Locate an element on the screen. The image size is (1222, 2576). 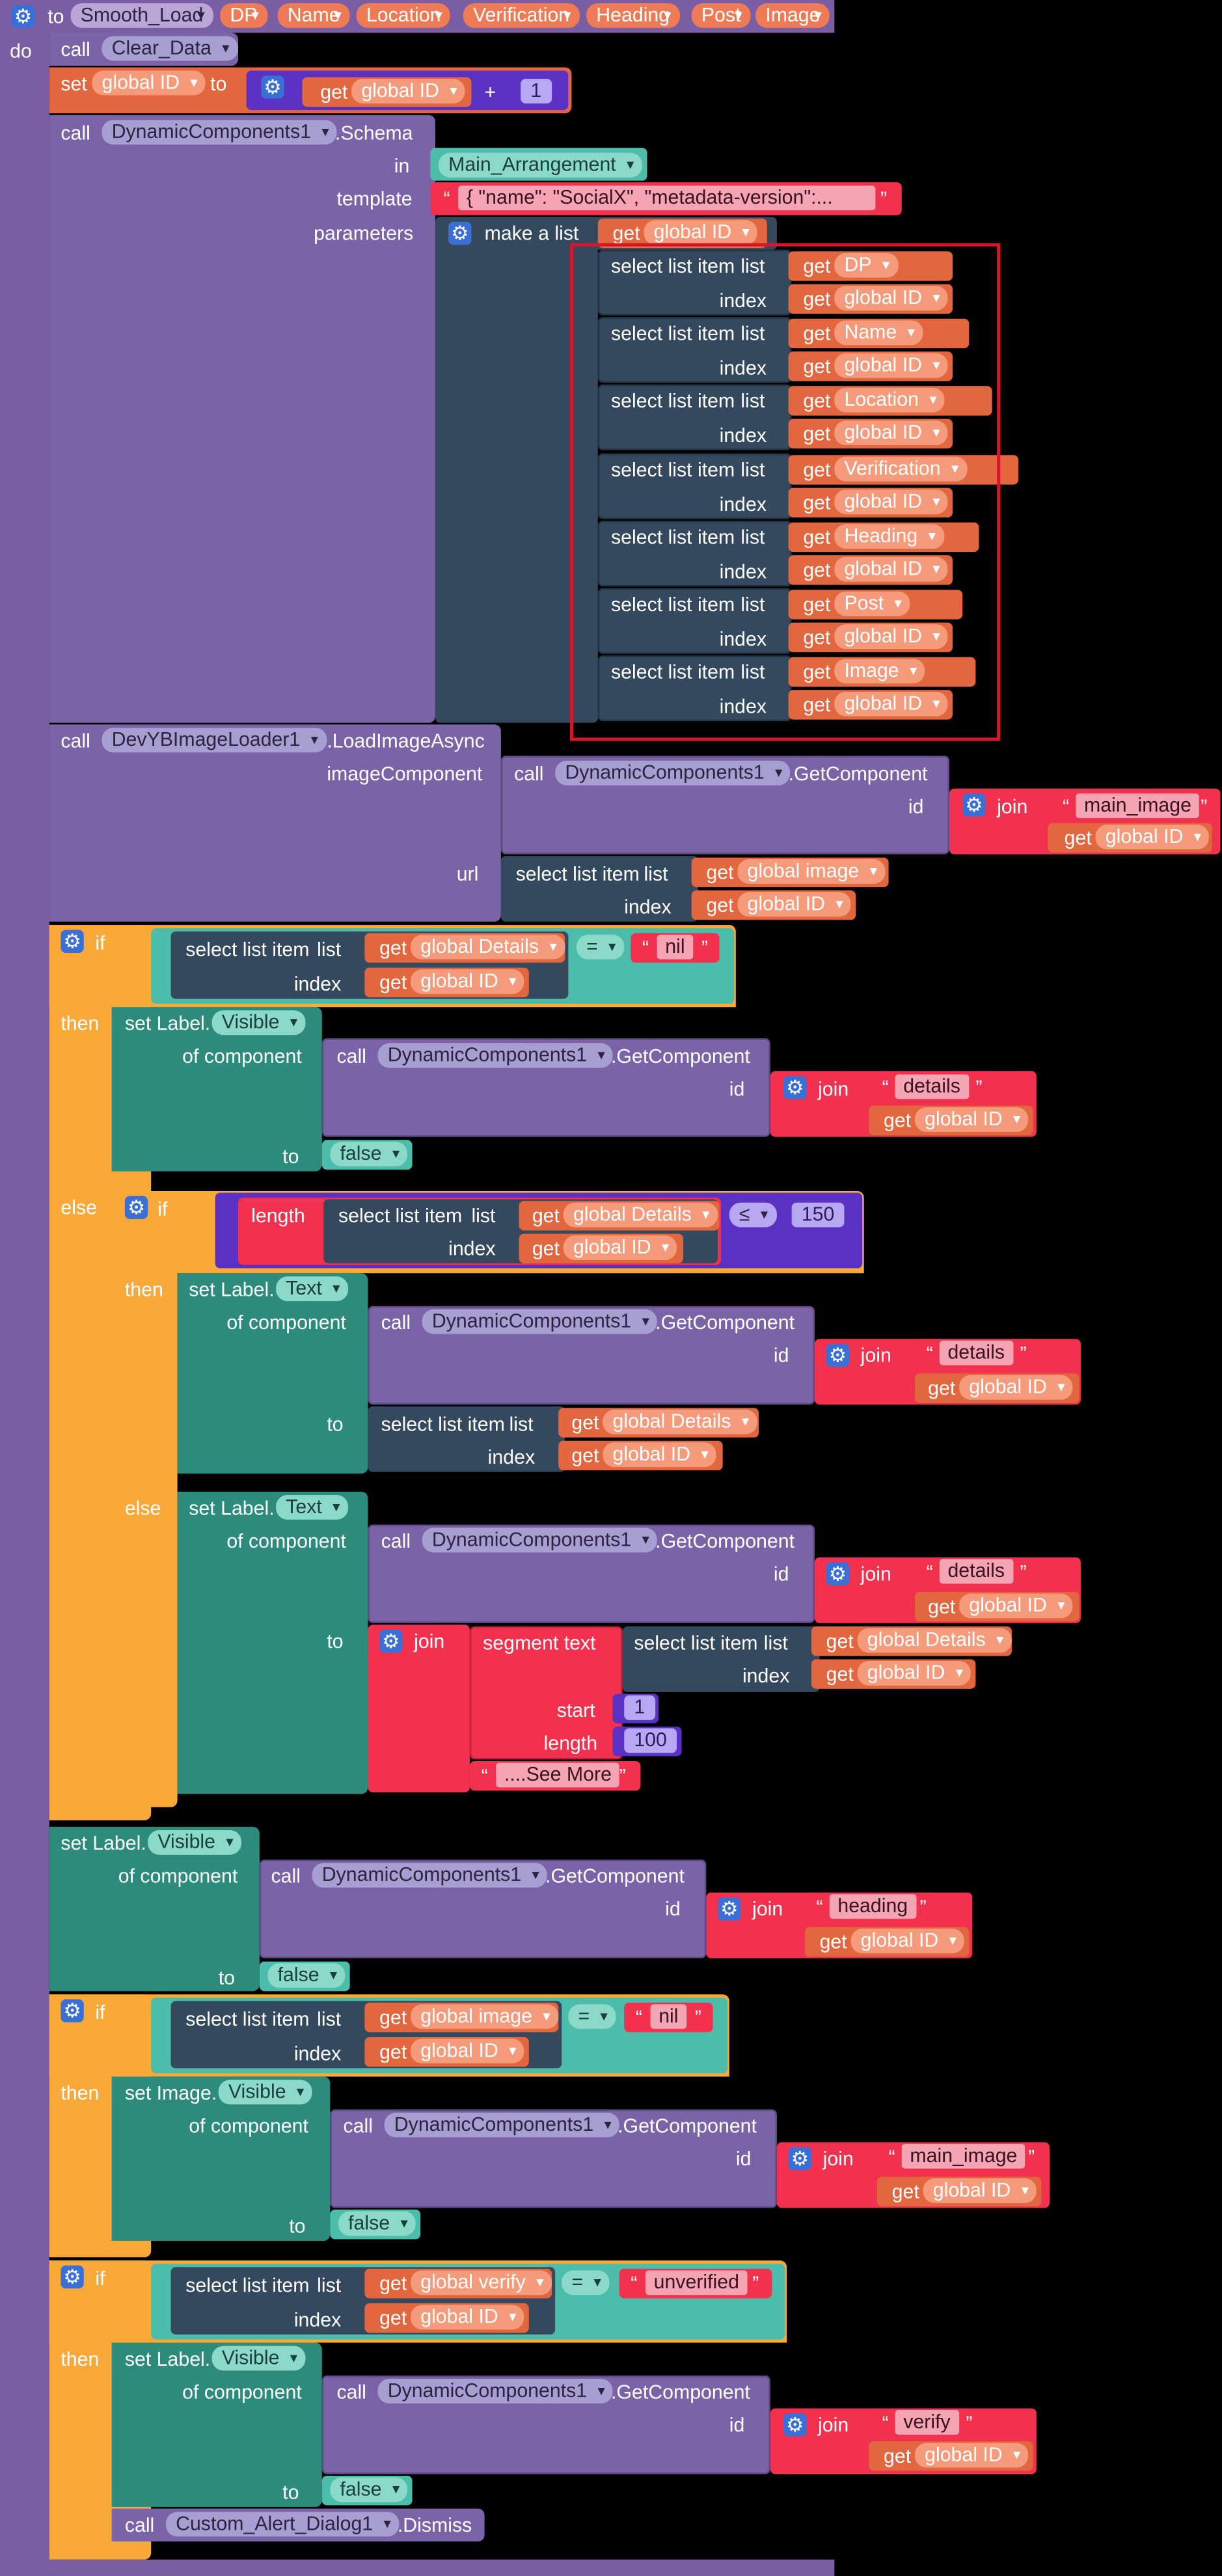
see-more-text: ....See More is located at coordinates (558, 1775).